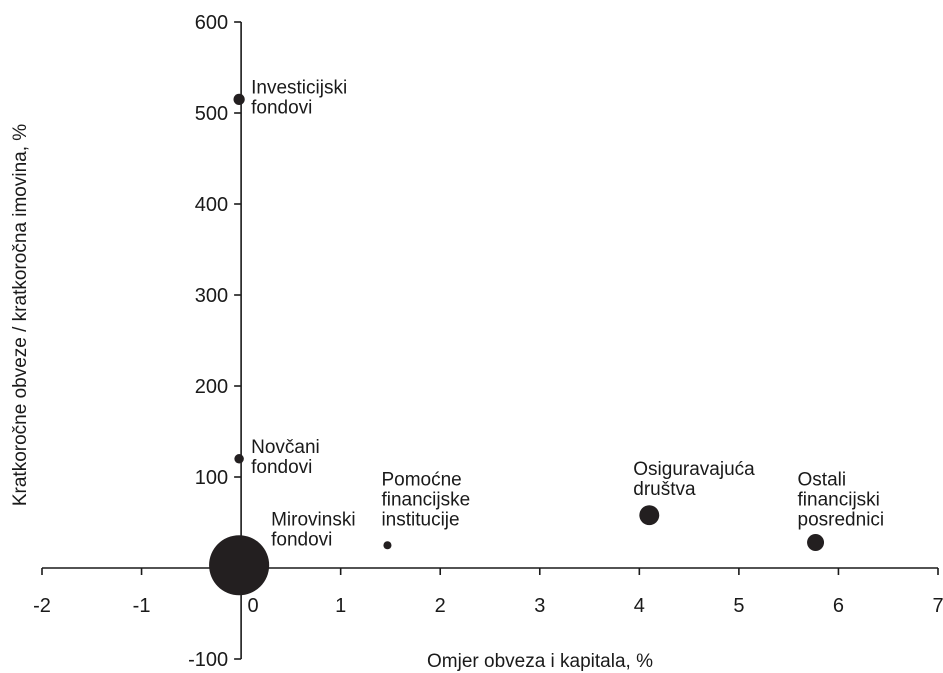 The height and width of the screenshot is (673, 943). Describe the element at coordinates (211, 387) in the screenshot. I see `y-tick-label: 200` at that location.